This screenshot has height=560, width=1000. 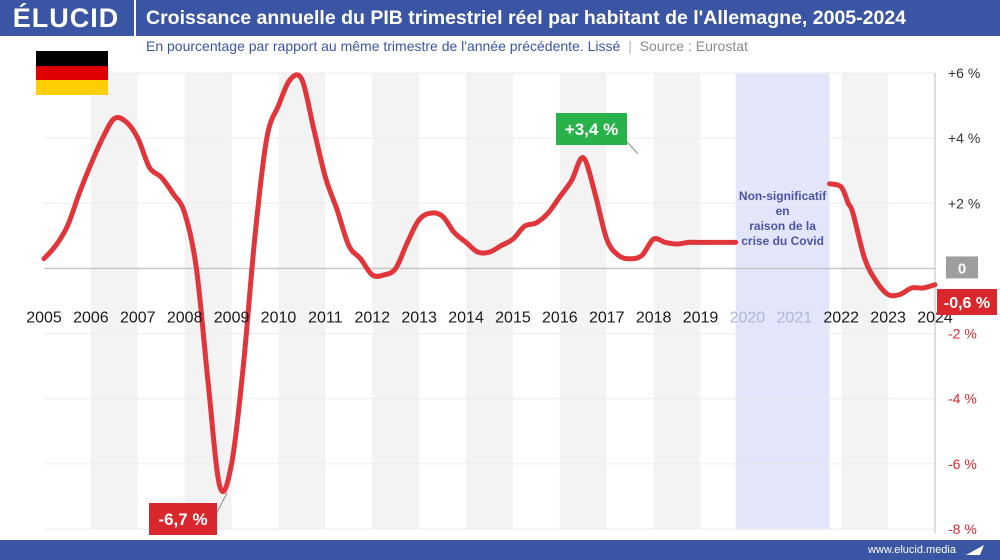 I want to click on annotation-leader, so click(x=221, y=504).